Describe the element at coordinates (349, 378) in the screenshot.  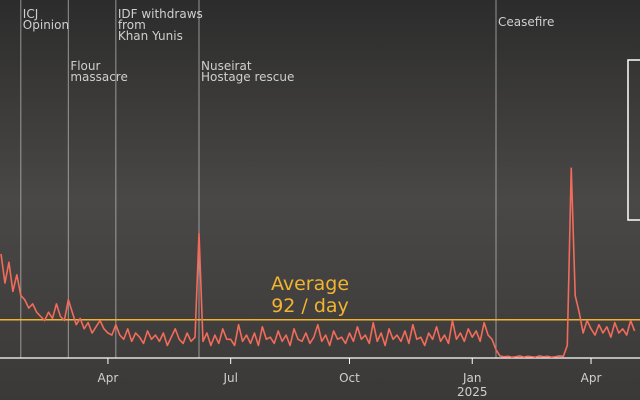
I see `x-tick-label: Oct` at that location.